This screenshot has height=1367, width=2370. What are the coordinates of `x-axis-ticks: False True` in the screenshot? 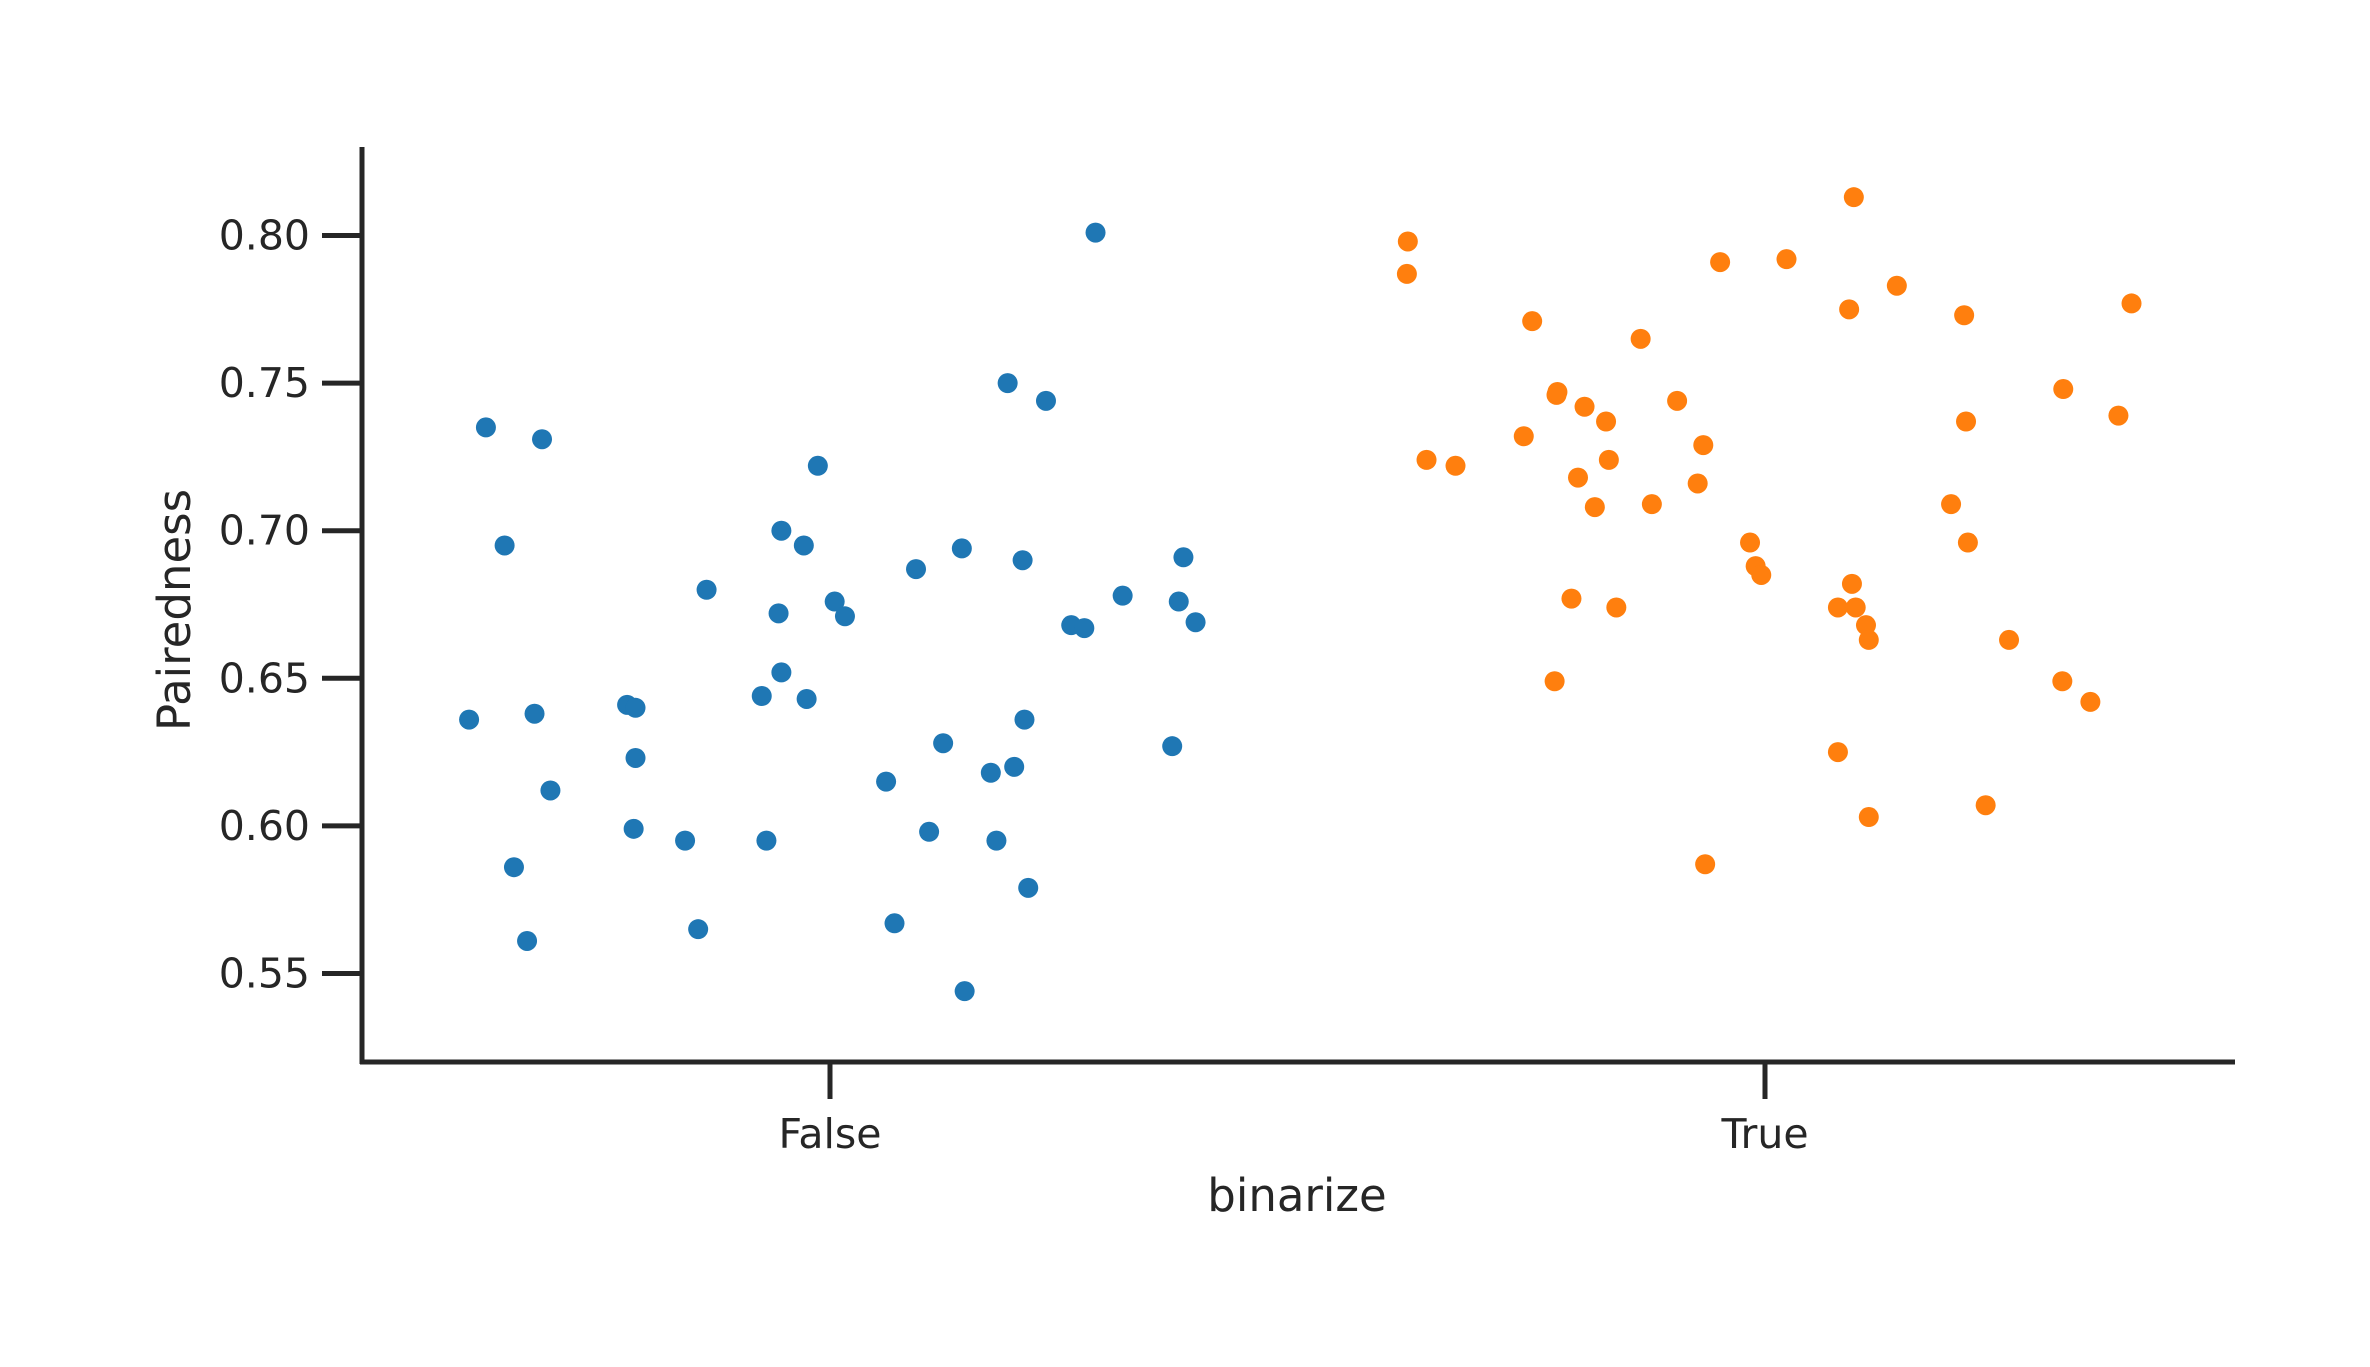 It's located at (1294, 1110).